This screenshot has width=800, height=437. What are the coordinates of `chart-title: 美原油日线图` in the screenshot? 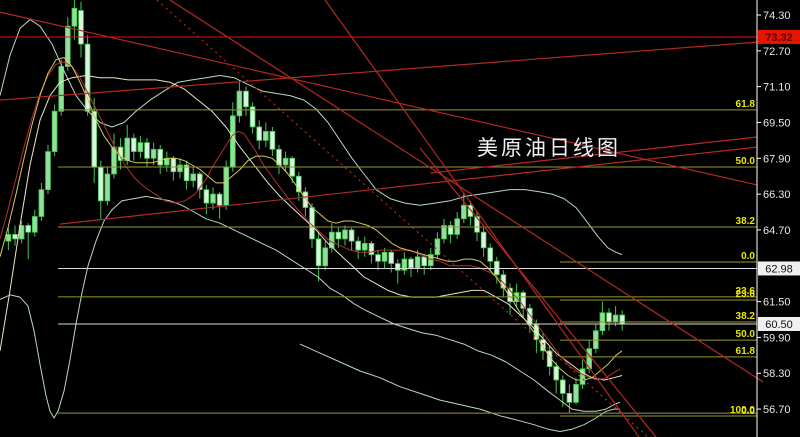 It's located at (549, 148).